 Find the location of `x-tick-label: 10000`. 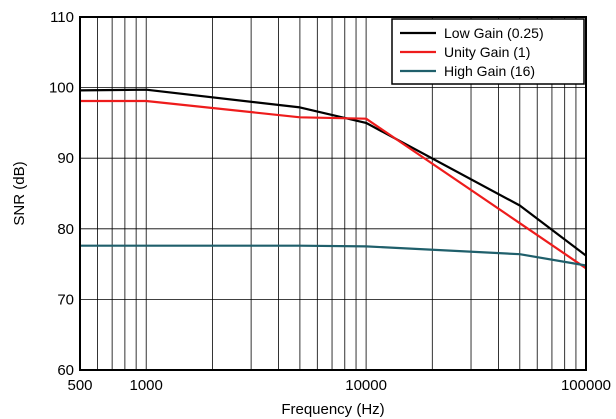

x-tick-label: 10000 is located at coordinates (366, 385).